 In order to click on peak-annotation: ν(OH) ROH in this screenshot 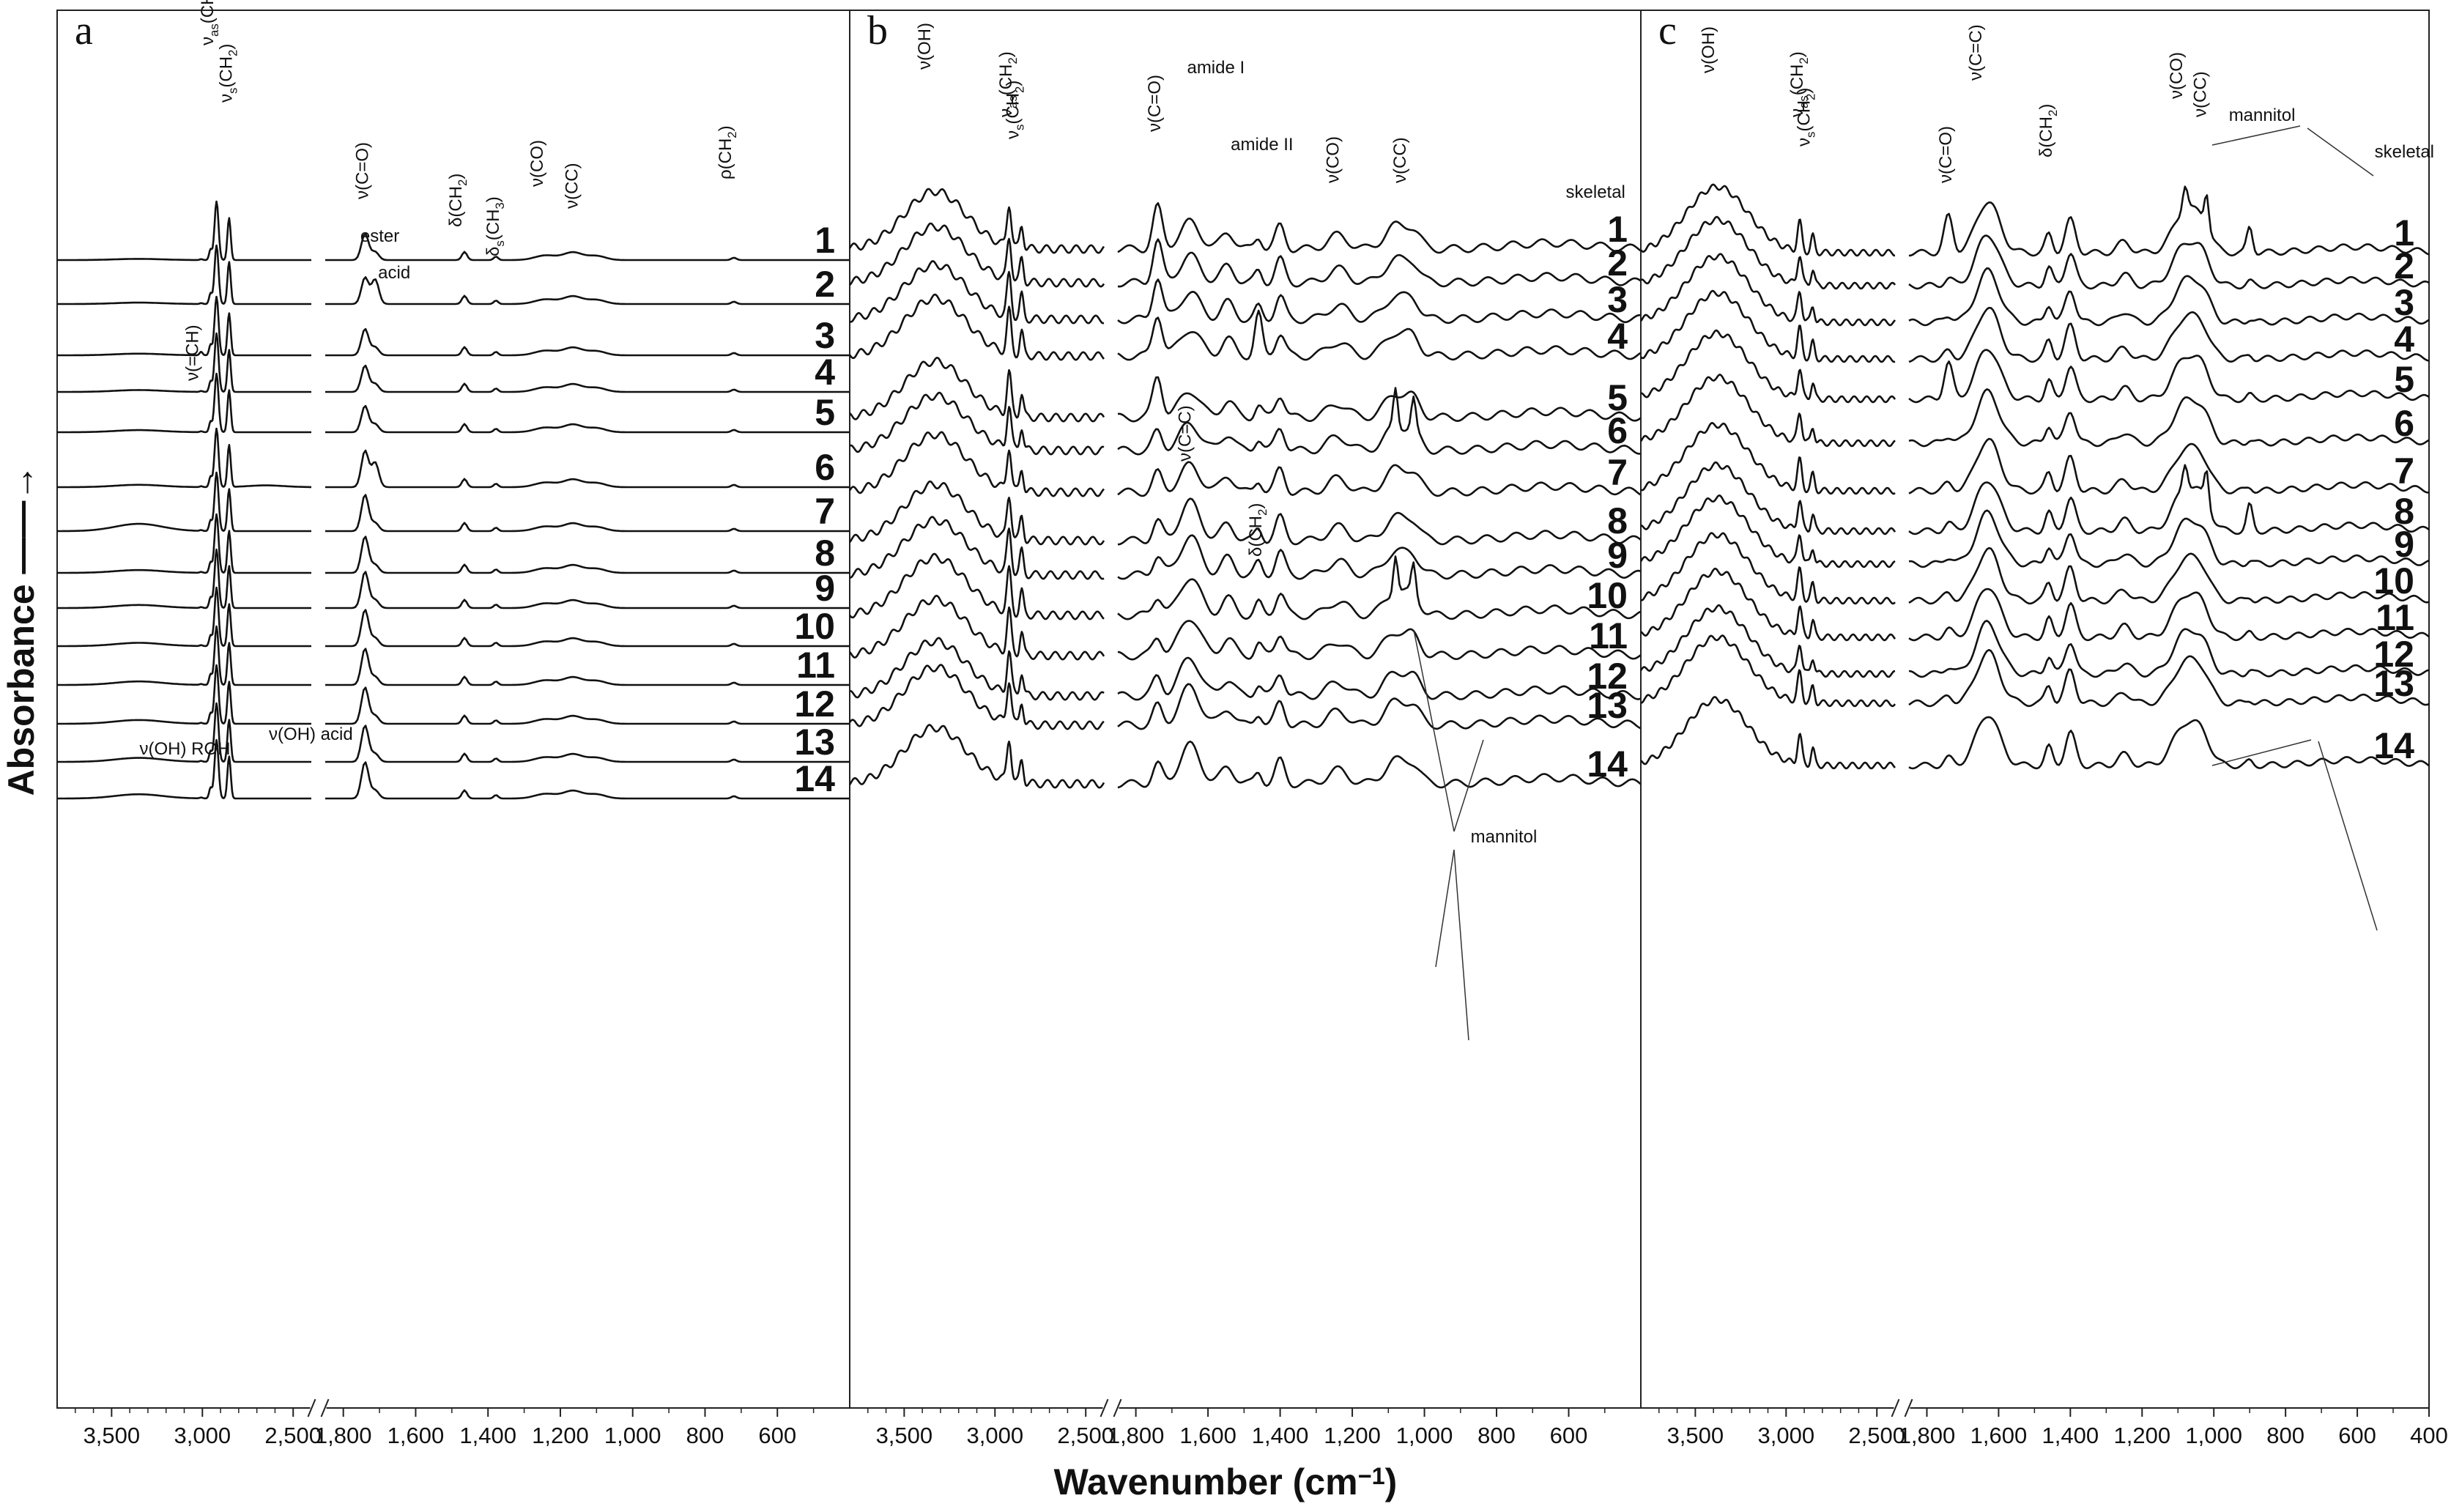, I will do `click(184, 749)`.